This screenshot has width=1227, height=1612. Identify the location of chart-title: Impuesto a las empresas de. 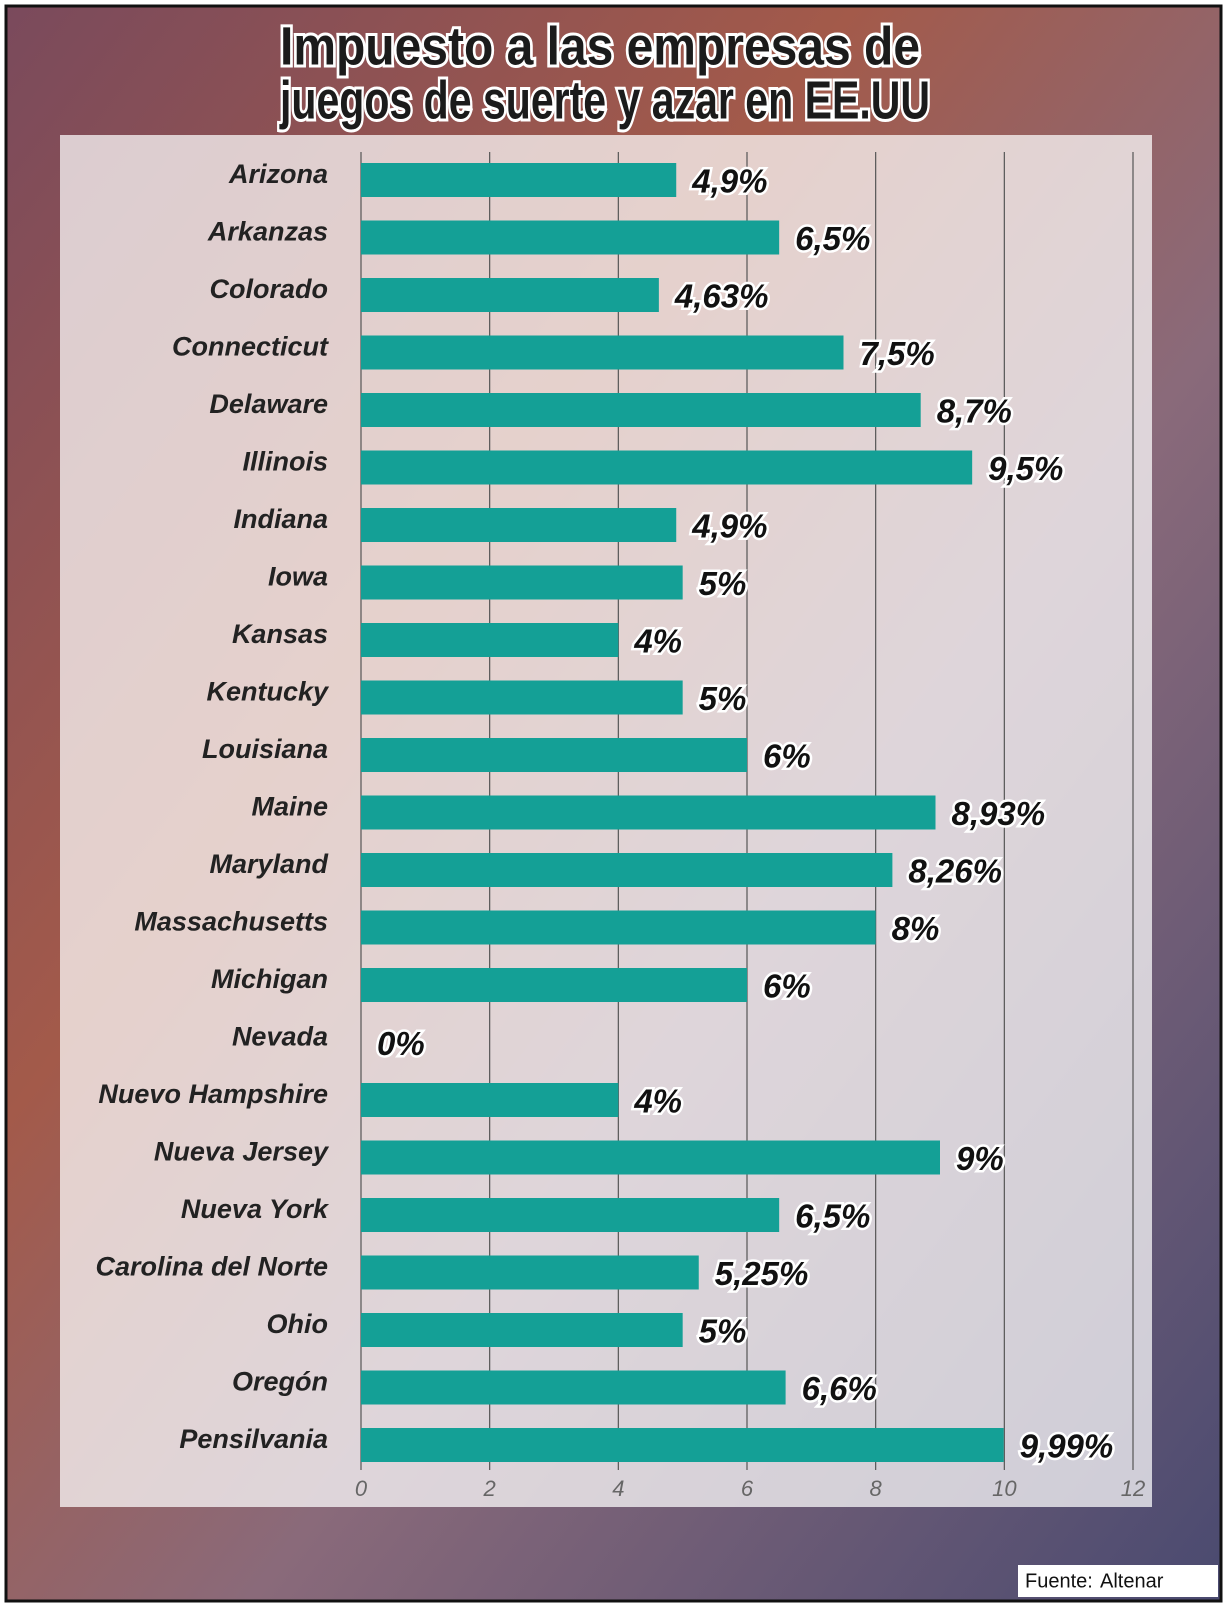
(600, 46).